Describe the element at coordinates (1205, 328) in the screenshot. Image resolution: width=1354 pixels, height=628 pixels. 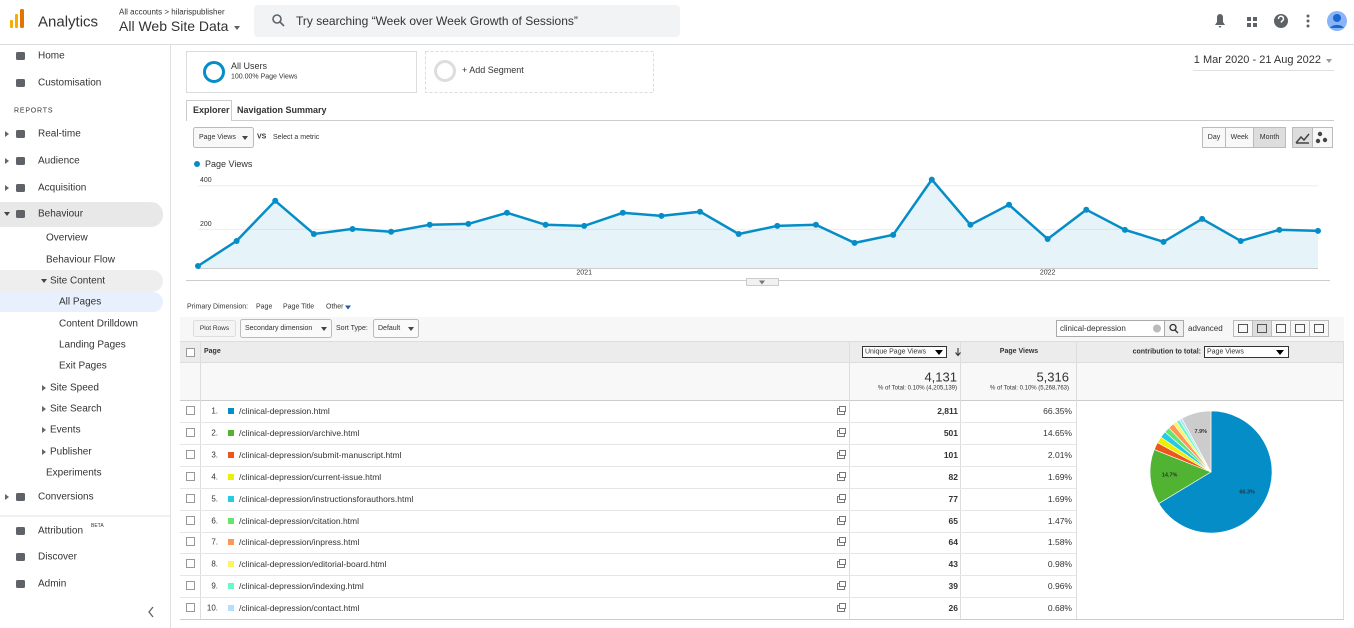
I see `advanced-filter: advanced` at that location.